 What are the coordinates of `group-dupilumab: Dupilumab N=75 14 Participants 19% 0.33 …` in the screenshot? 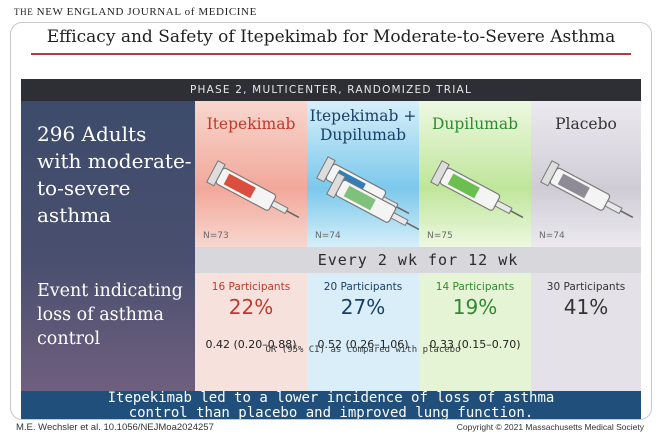 It's located at (475, 246).